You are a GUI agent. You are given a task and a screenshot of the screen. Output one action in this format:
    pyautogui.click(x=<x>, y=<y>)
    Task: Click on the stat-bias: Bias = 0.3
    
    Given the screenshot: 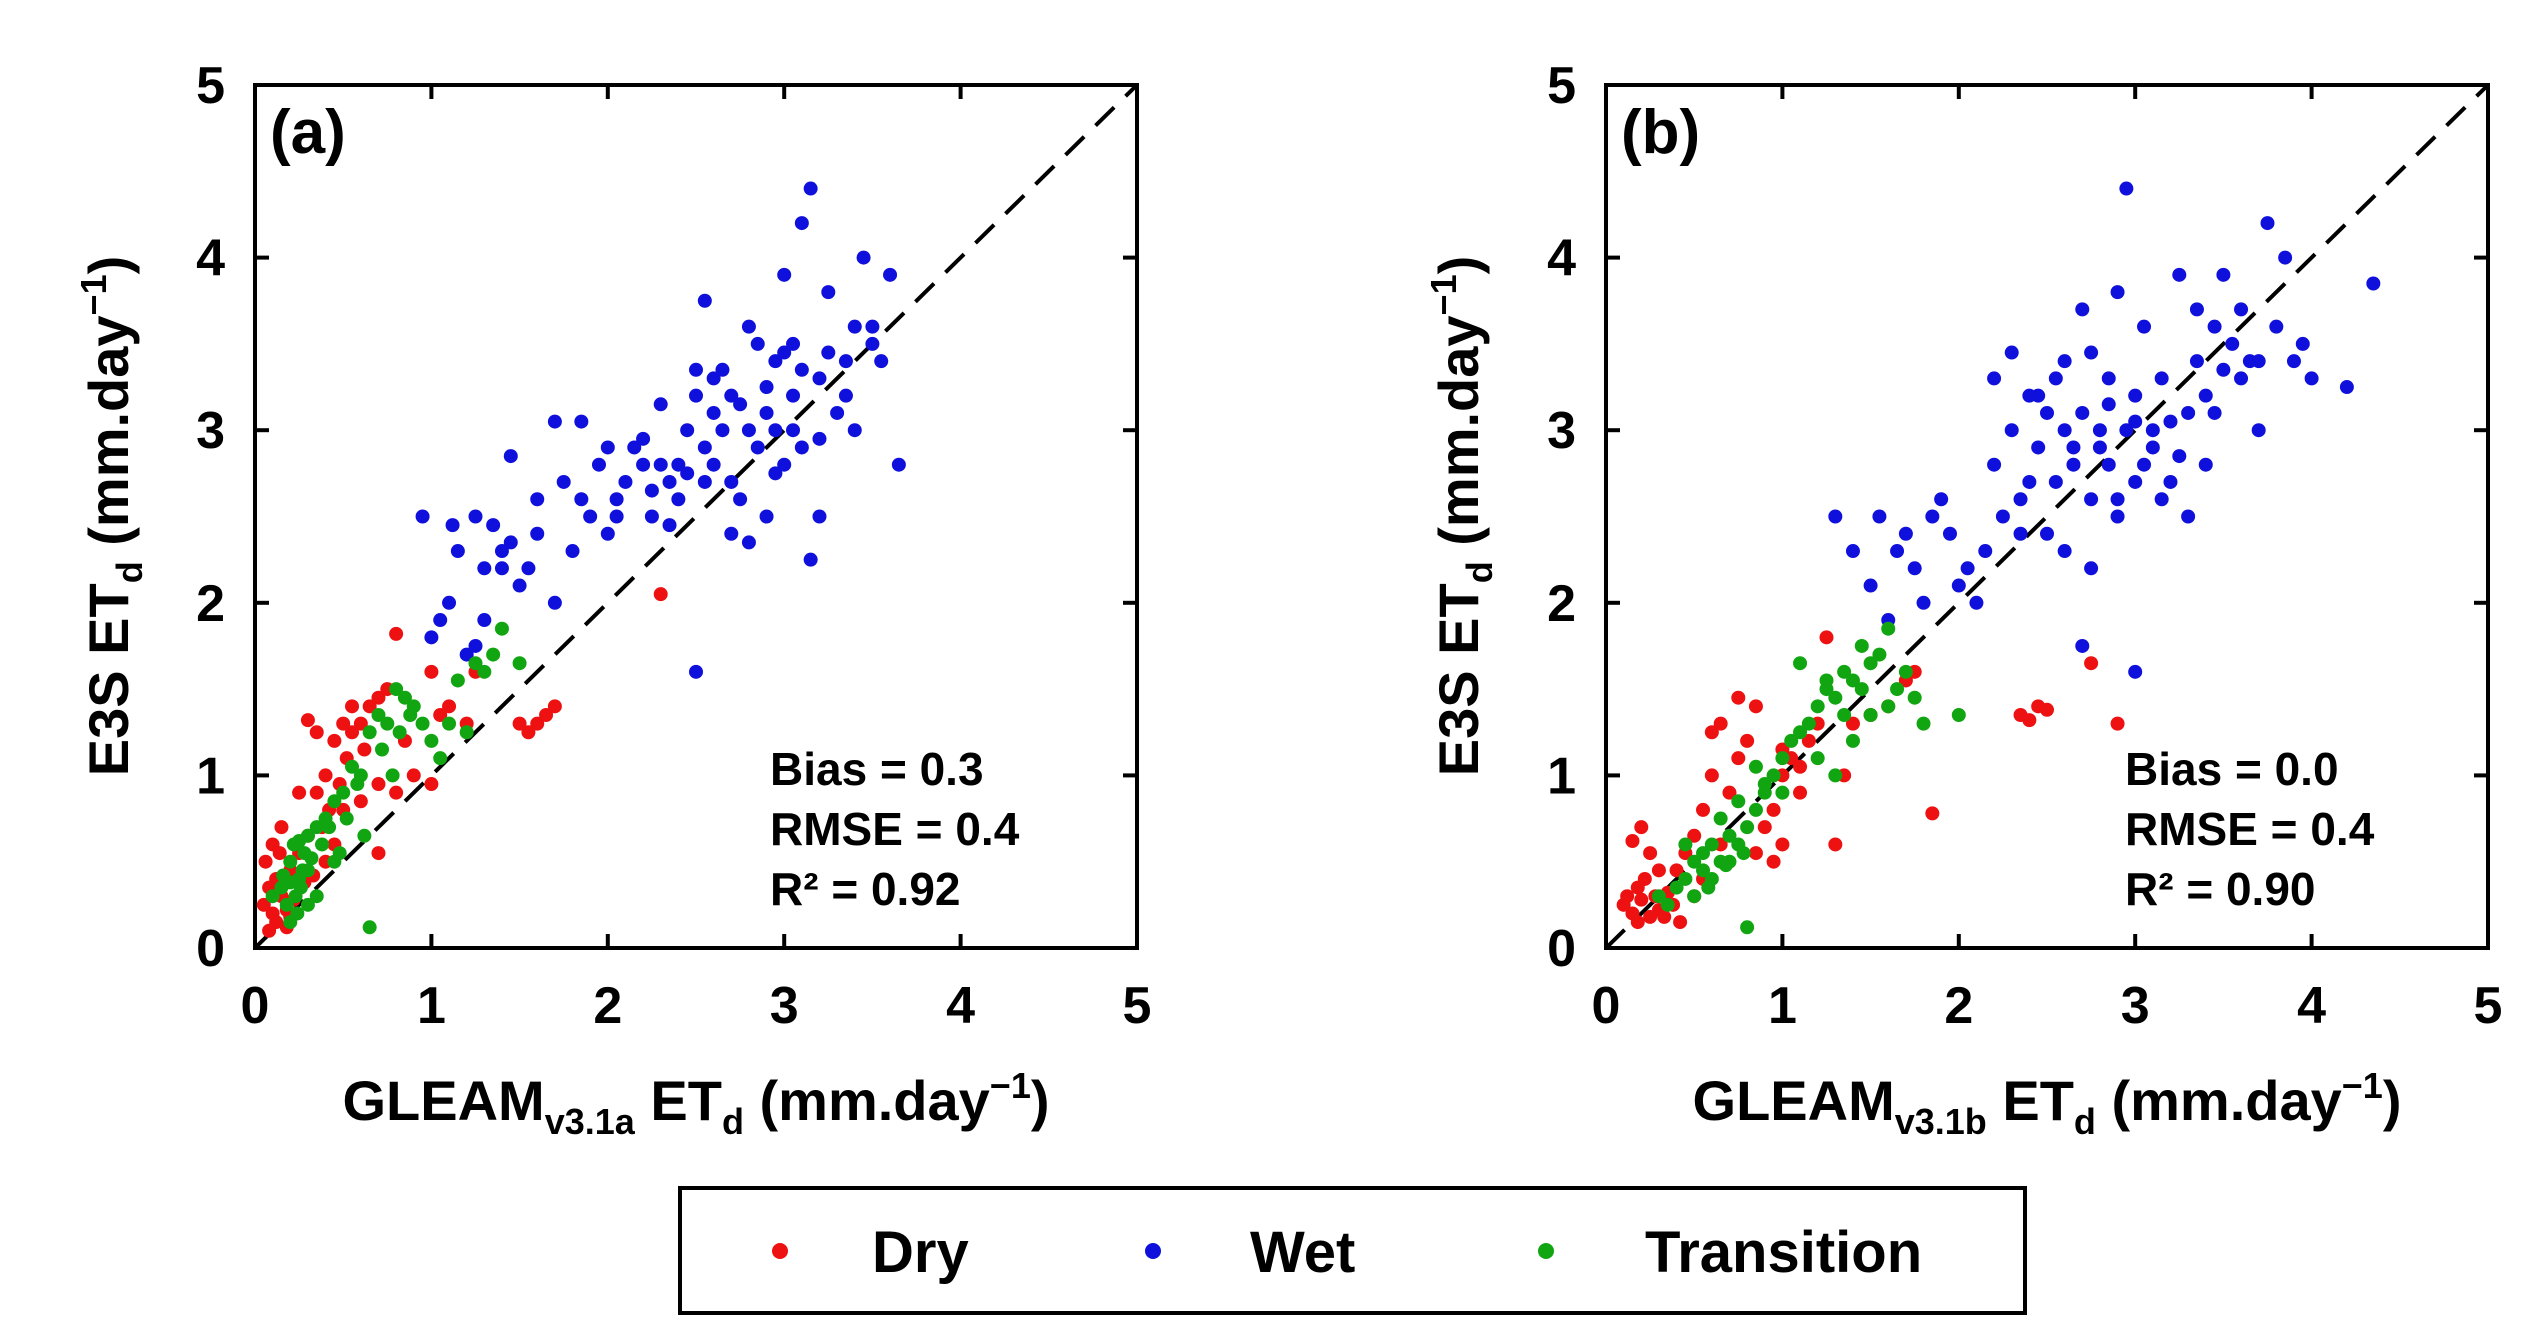 What is the action you would take?
    pyautogui.click(x=877, y=769)
    